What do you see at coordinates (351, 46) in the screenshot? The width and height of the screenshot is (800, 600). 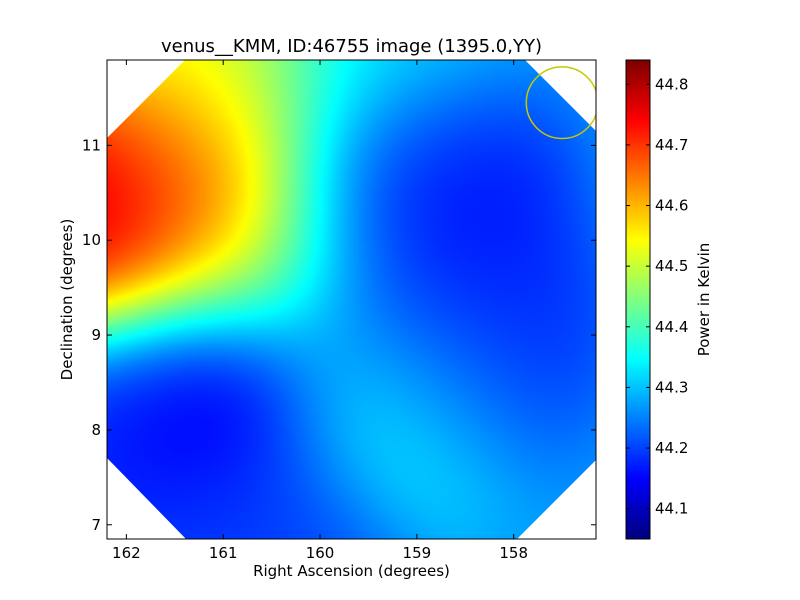 I see `chart-title: venus__KMM, ID:46755 image (1395.0,YY)` at bounding box center [351, 46].